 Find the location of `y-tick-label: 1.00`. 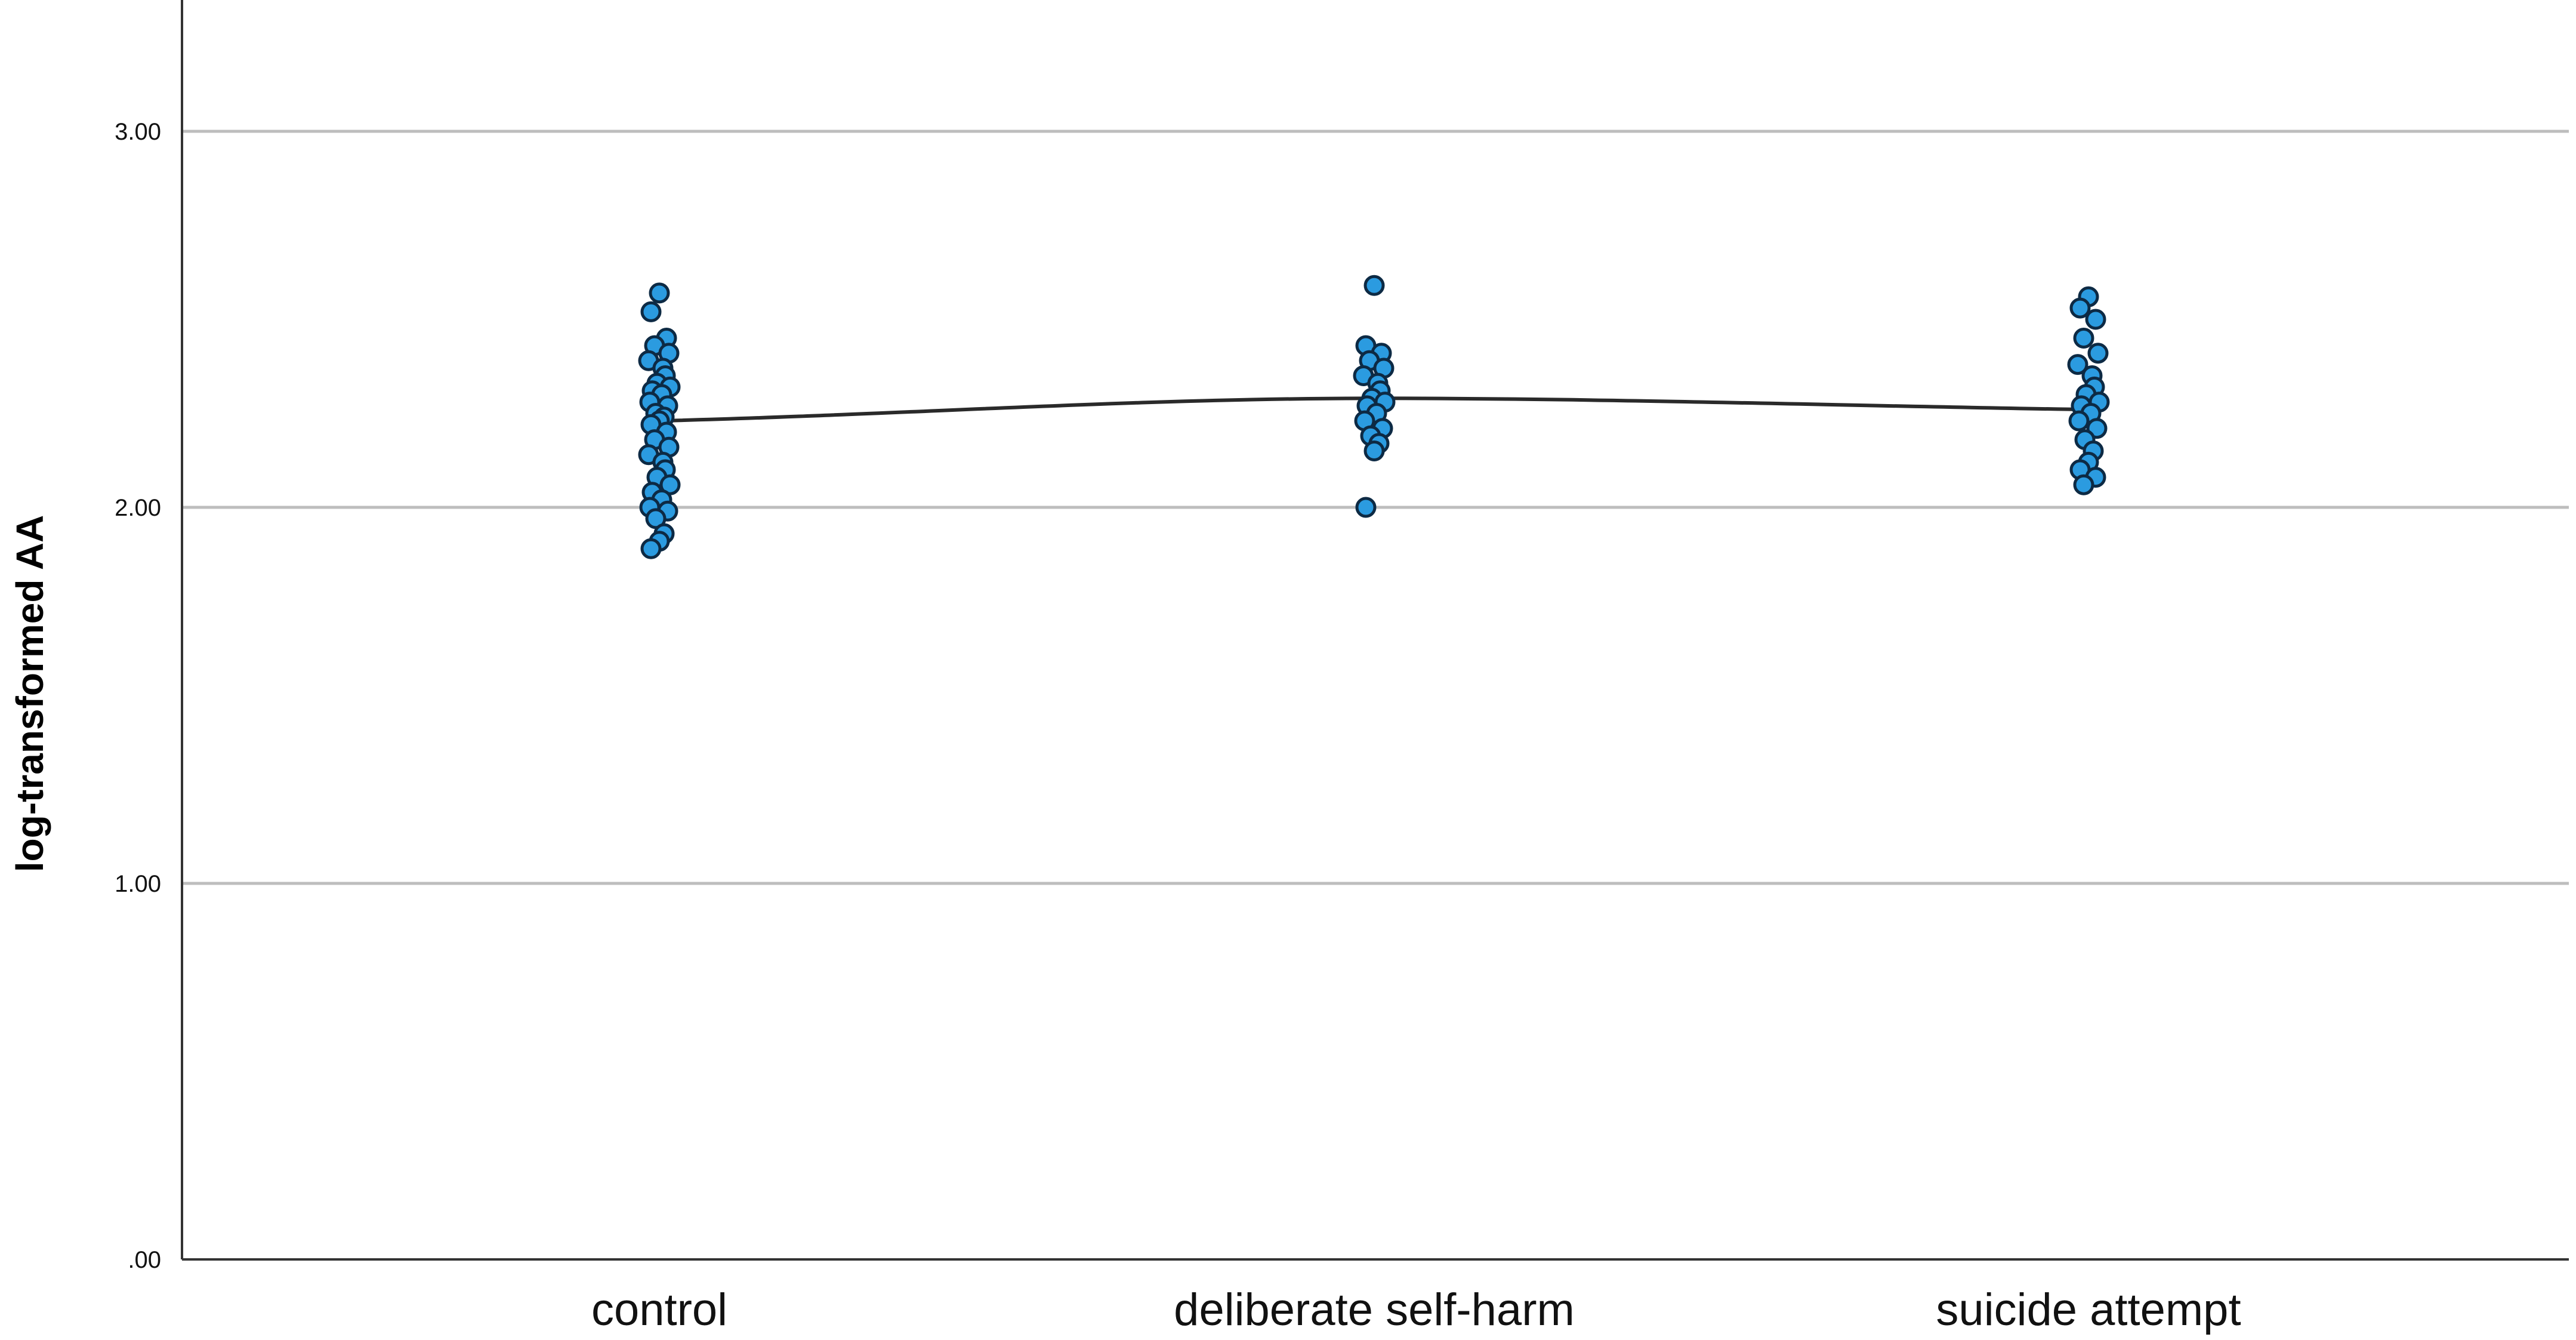

y-tick-label: 1.00 is located at coordinates (138, 884).